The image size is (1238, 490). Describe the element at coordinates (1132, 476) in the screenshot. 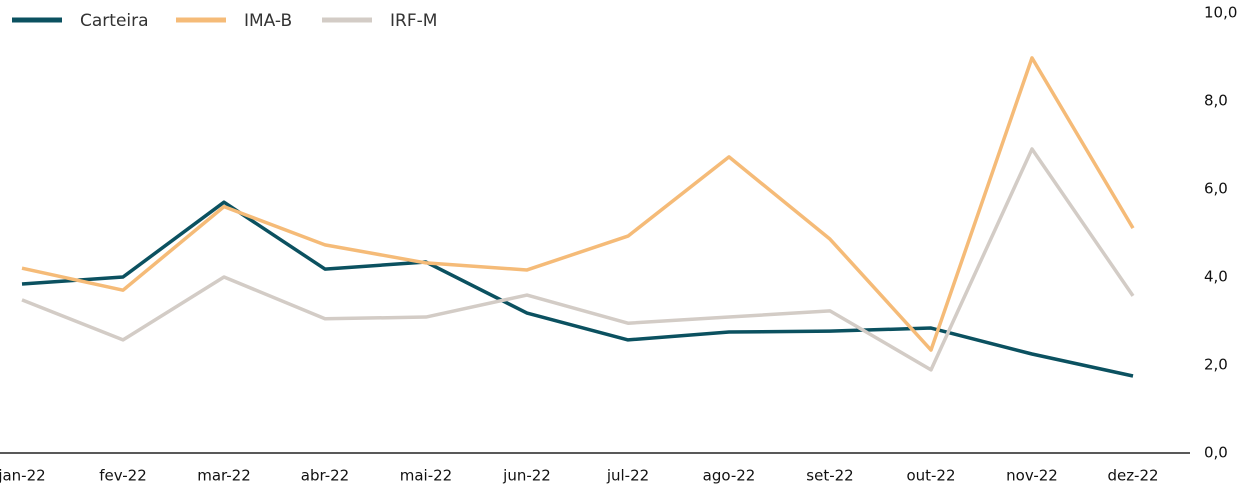

I see `x-tick-label: dez-22` at that location.